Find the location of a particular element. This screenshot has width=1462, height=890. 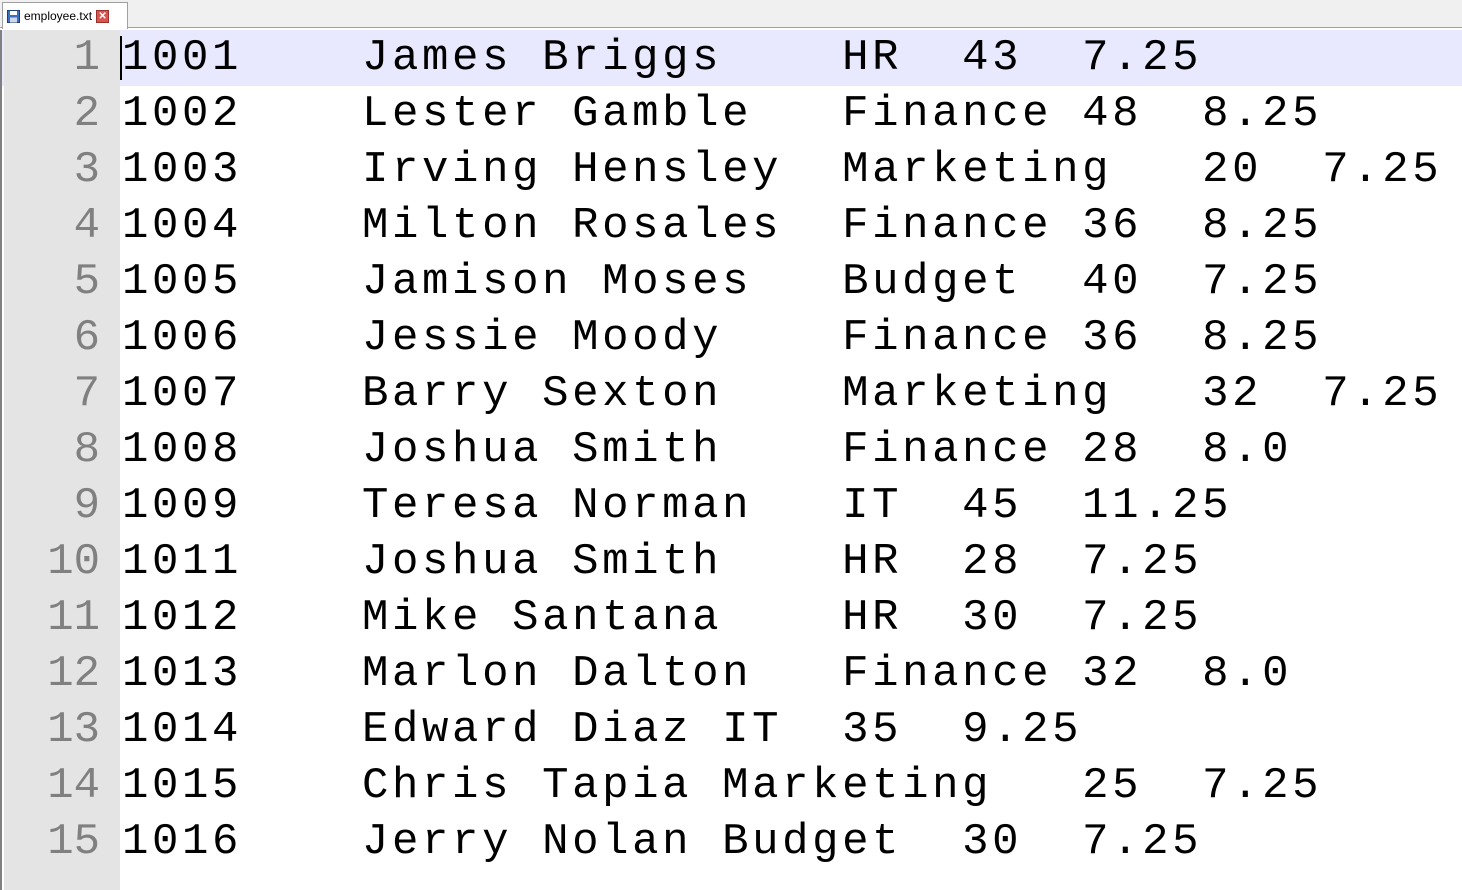

editor-line: 7 1007 Barry Sexton Marketing 32 7.25 is located at coordinates (732, 394).